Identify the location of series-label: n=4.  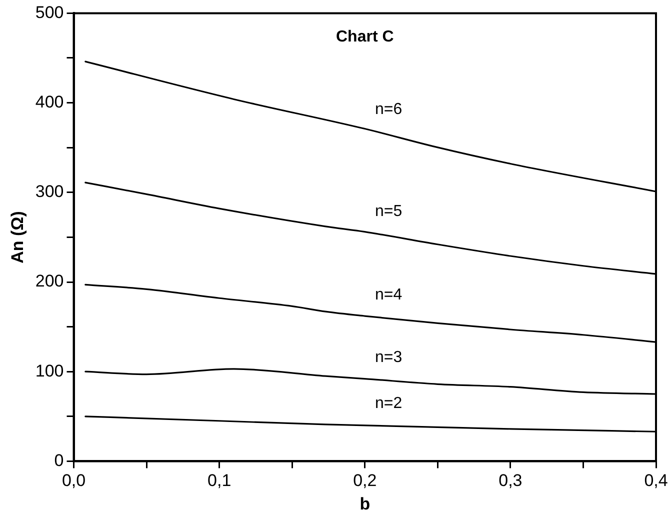
(388, 295).